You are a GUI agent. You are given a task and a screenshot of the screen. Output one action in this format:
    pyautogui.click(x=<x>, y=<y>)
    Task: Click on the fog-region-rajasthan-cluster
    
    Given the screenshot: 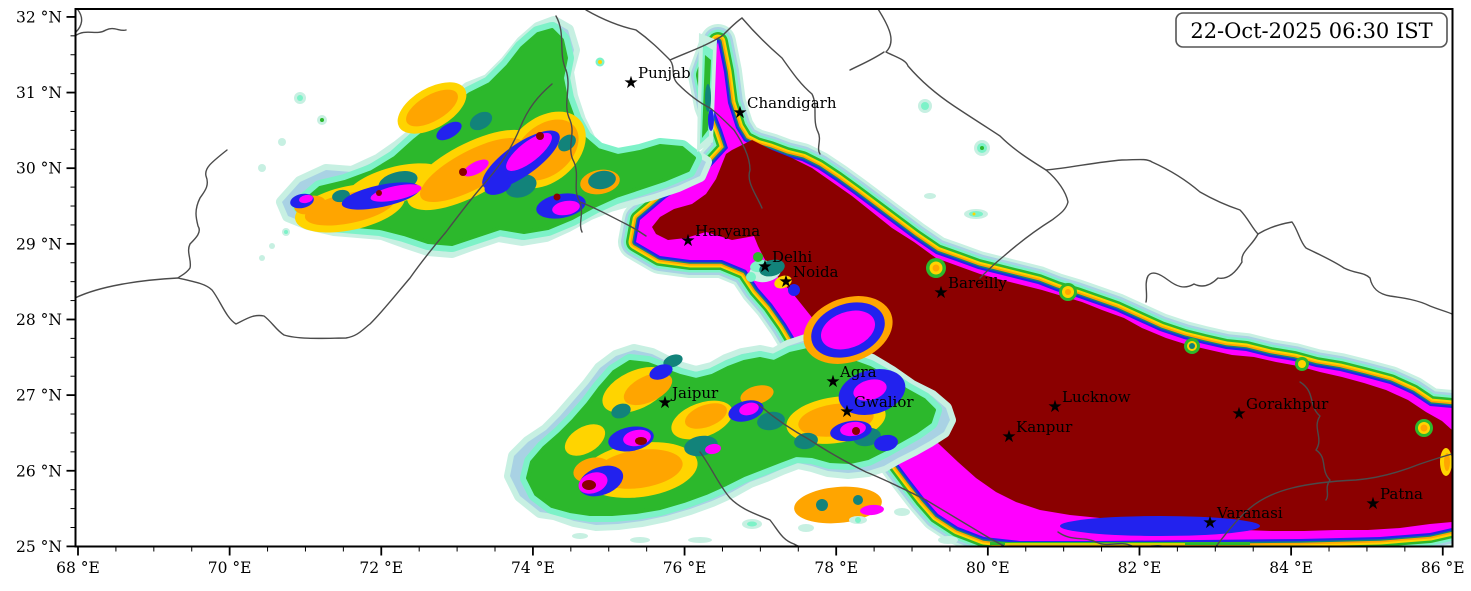 What is the action you would take?
    pyautogui.click(x=730, y=432)
    